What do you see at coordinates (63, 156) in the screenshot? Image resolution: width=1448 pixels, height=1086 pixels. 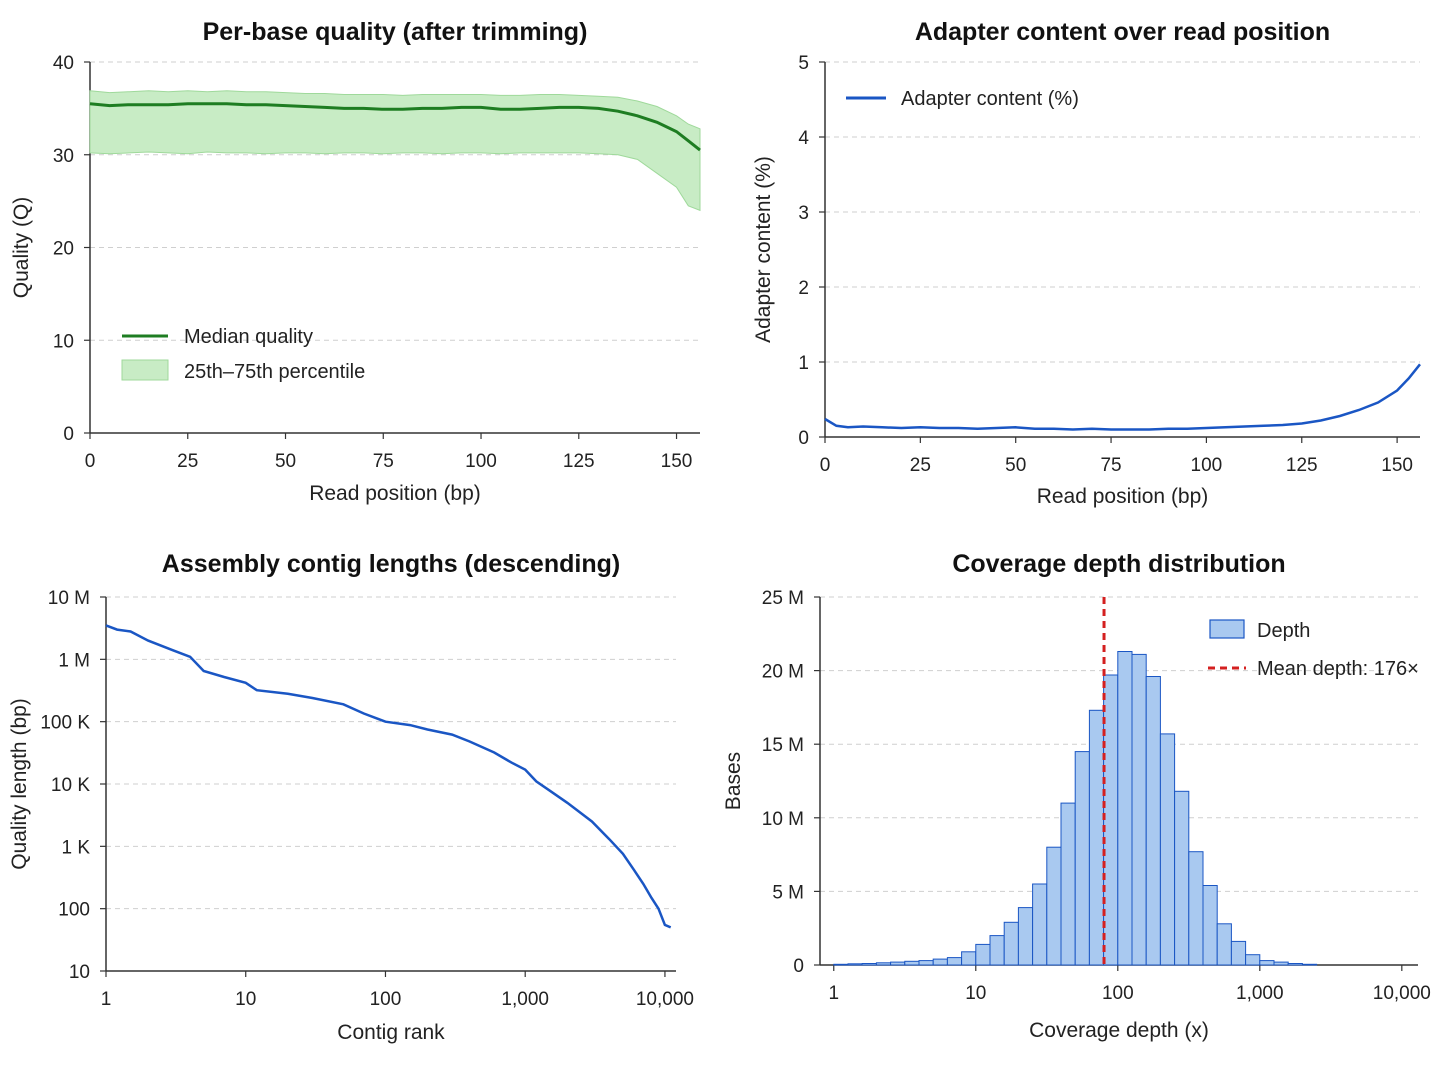 I see `quality-y-tick-label: 30` at bounding box center [63, 156].